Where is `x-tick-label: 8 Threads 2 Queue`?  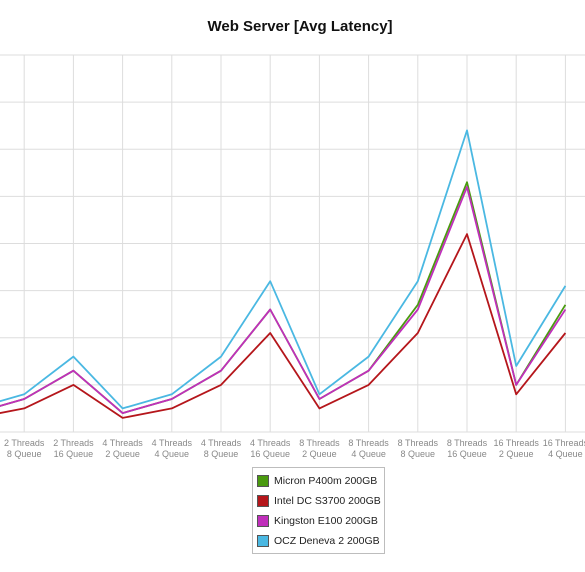
x-tick-label: 8 Threads 2 Queue is located at coordinates (319, 448).